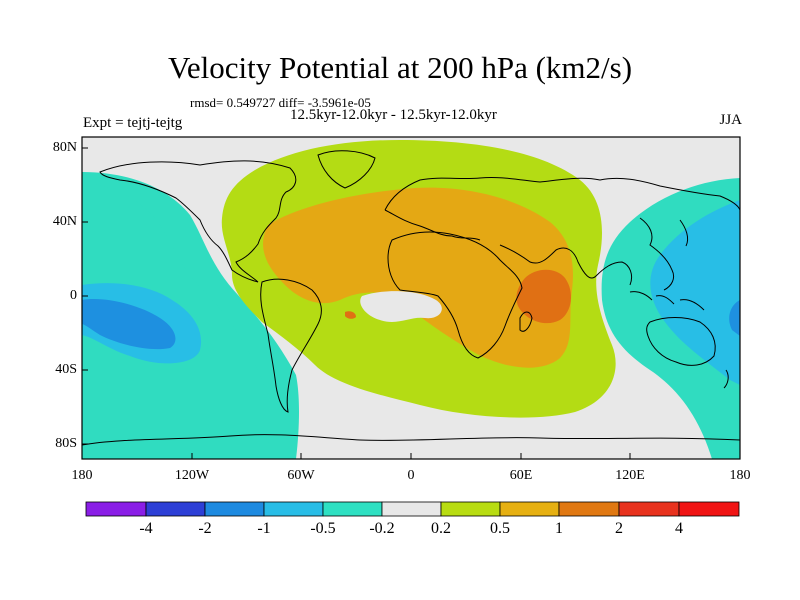 The width and height of the screenshot is (800, 600). Describe the element at coordinates (73, 295) in the screenshot. I see `lat-label-eq: 0` at that location.